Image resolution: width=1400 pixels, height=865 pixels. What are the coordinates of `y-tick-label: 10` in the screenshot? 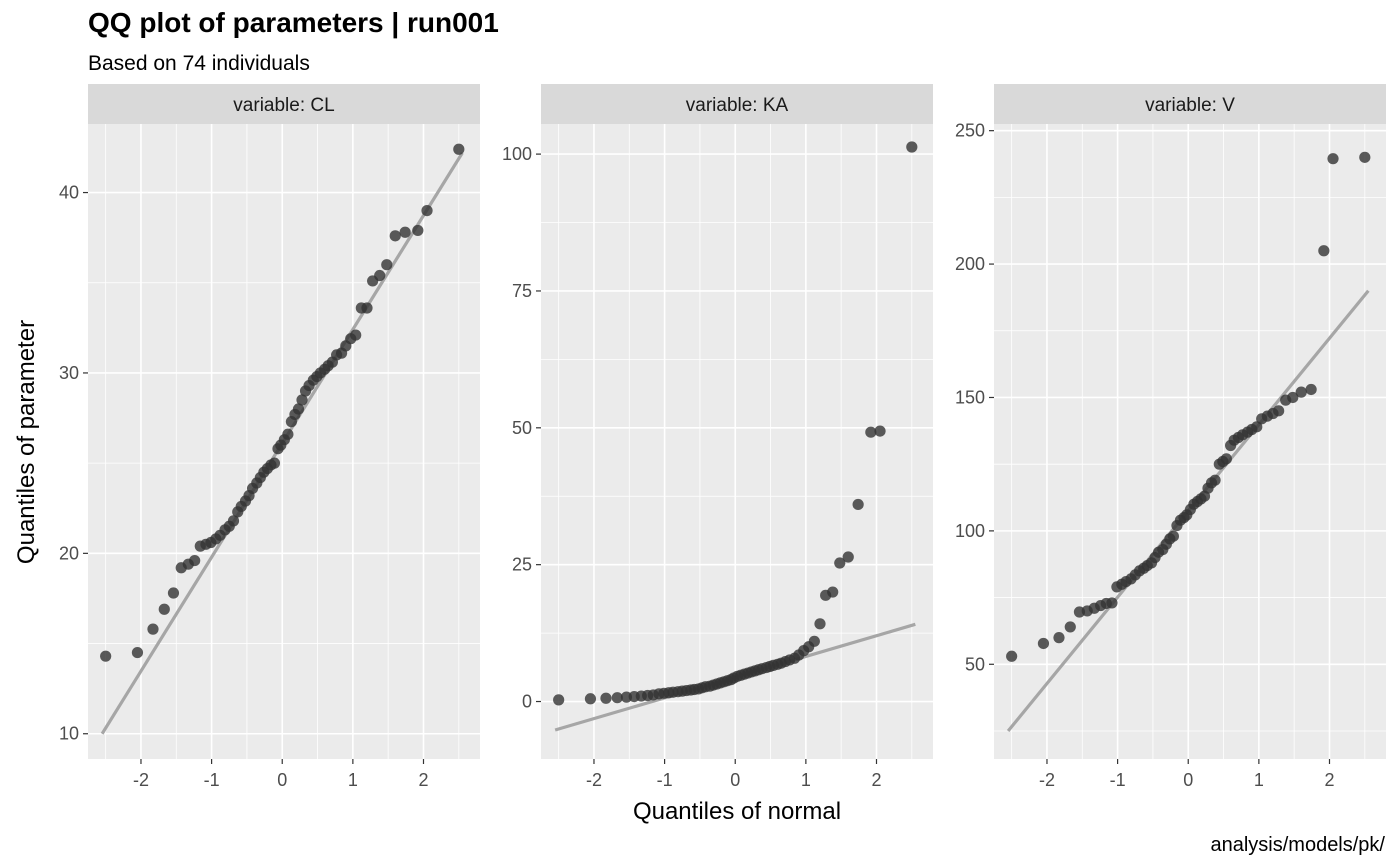 It's located at (69, 734).